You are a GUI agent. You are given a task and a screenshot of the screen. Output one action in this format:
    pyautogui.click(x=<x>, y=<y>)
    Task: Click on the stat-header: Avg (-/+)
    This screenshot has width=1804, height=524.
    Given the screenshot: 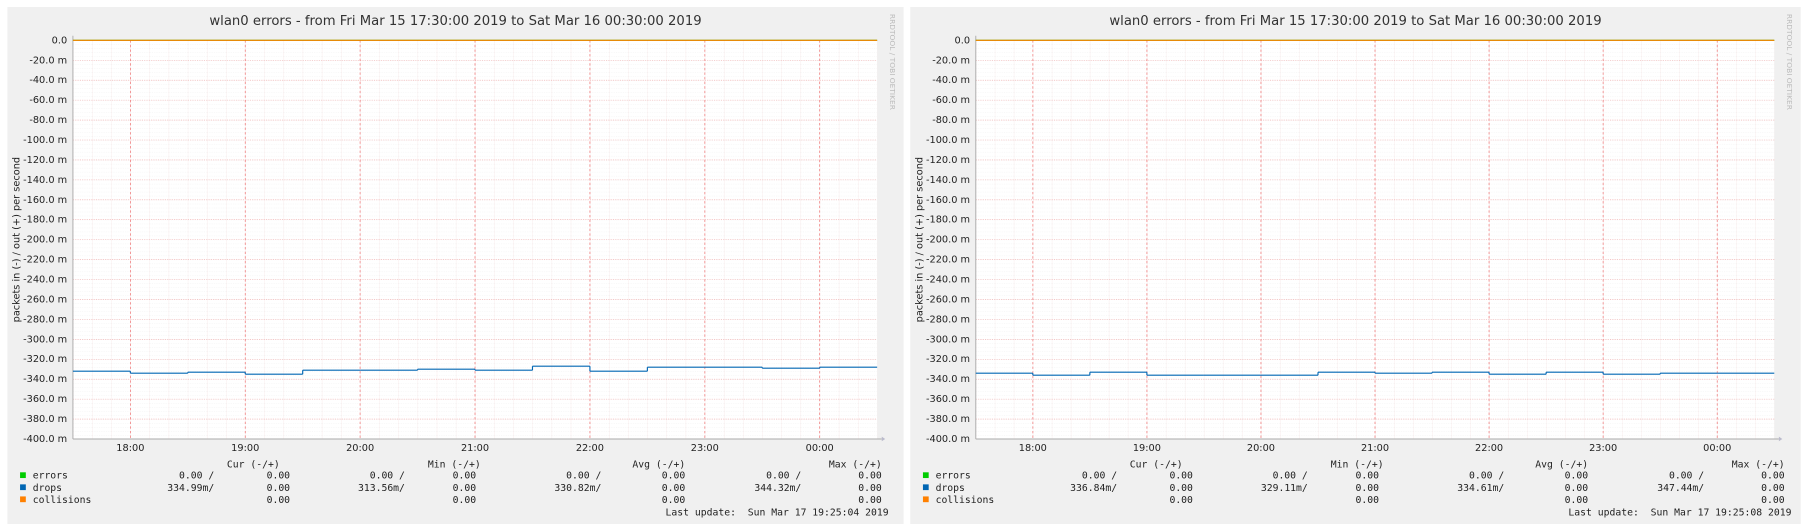 What is the action you would take?
    pyautogui.click(x=658, y=464)
    